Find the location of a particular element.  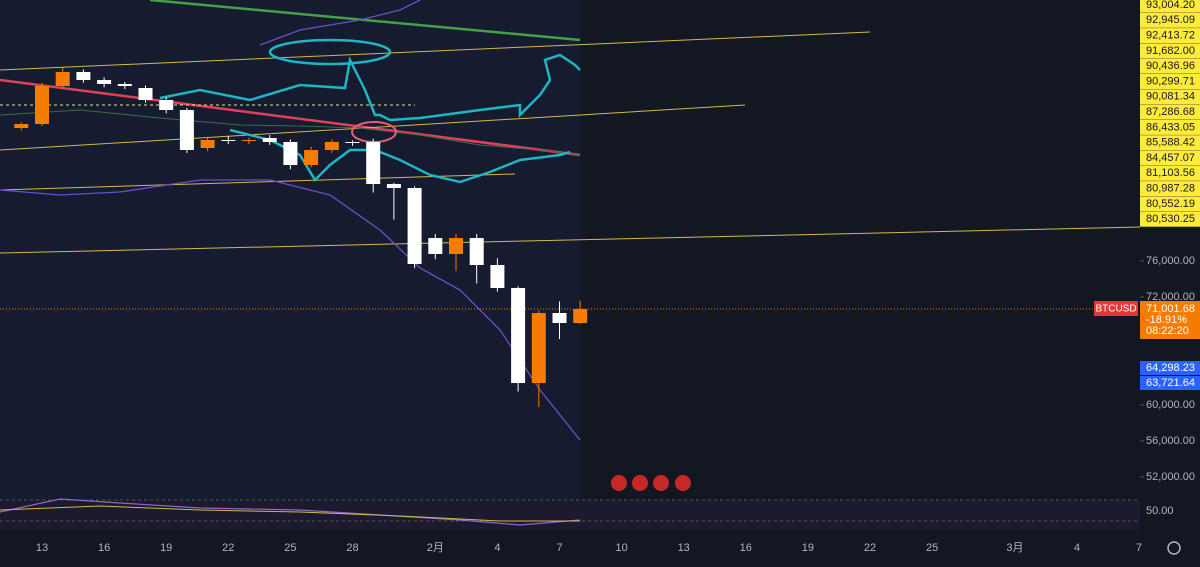

price-label: 84,457.07 is located at coordinates (1170, 158).